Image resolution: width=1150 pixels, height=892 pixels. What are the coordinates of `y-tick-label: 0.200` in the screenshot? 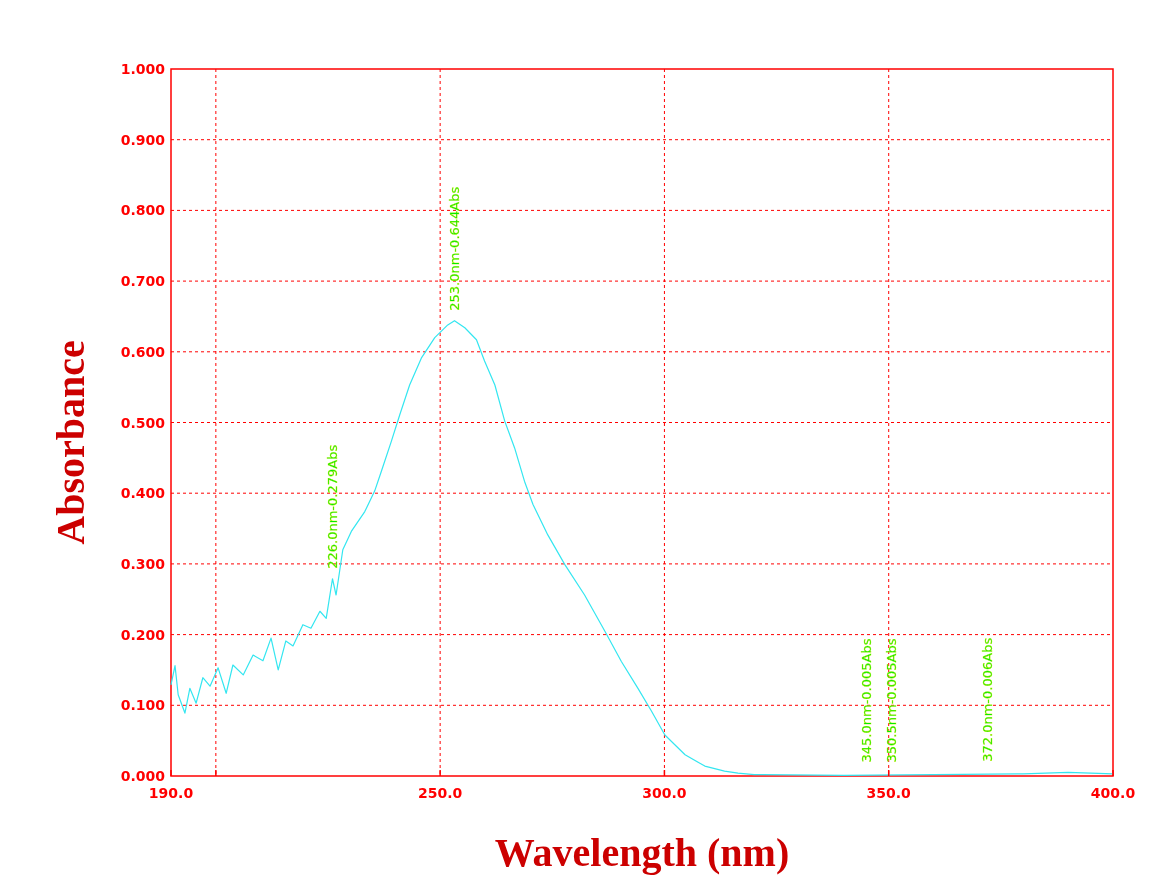 It's located at (143, 634).